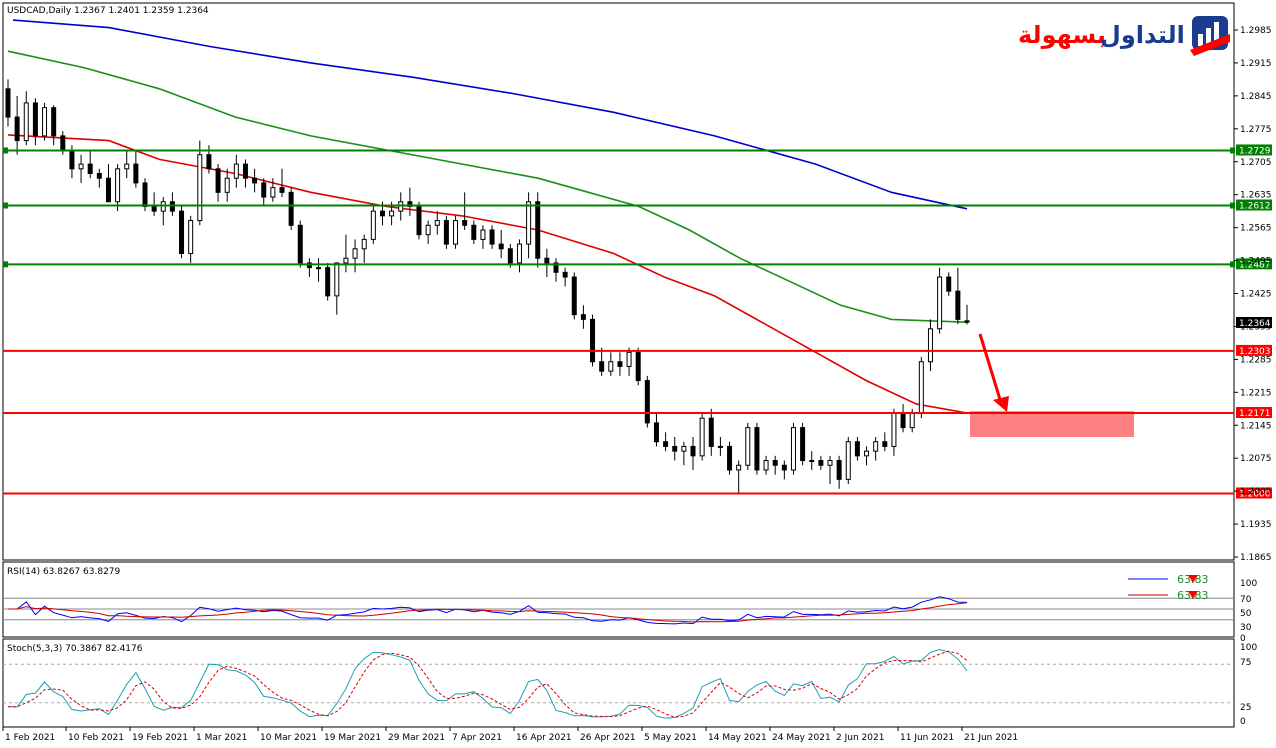  Describe the element at coordinates (1256, 97) in the screenshot. I see `y-tick-label: 1.2845` at that location.